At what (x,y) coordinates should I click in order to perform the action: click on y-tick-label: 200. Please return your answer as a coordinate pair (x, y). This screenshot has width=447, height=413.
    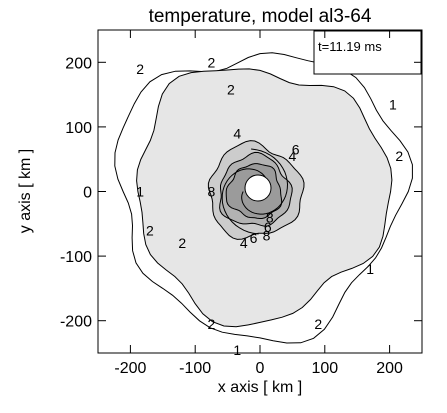
    Looking at the image, I should click on (78, 63).